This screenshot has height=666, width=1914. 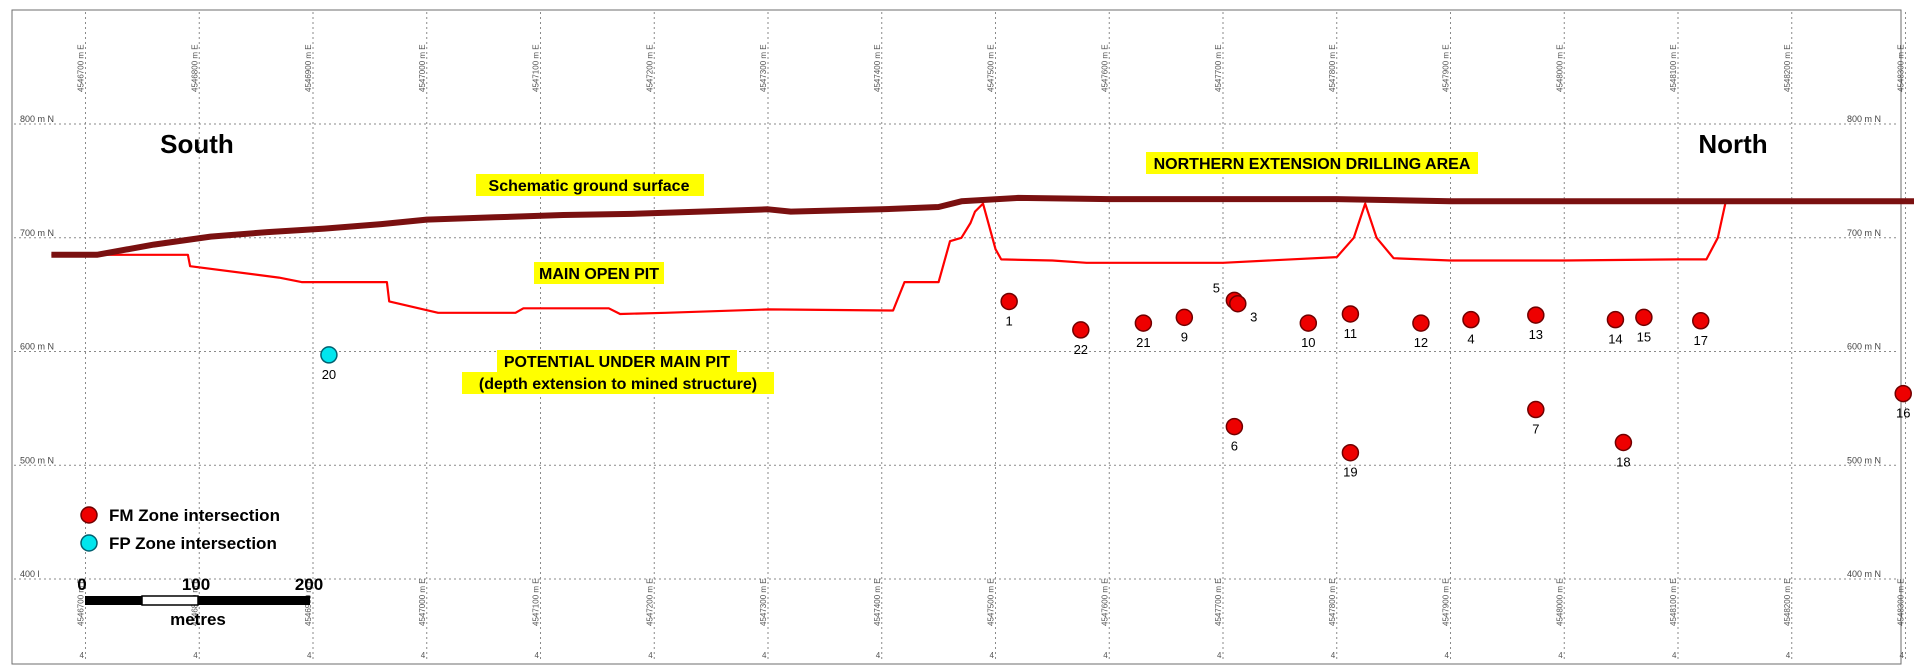 What do you see at coordinates (198, 619) in the screenshot?
I see `scale-unit: metres` at bounding box center [198, 619].